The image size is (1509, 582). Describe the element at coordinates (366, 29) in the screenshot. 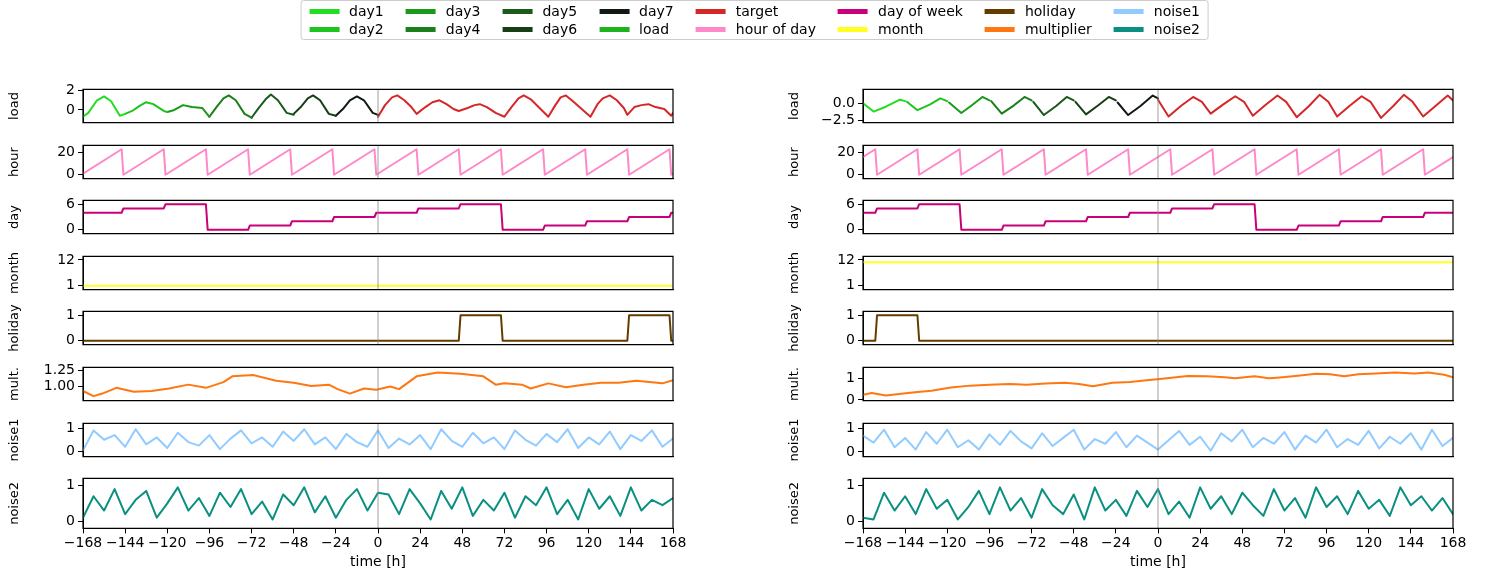

I see `legend-label: day2` at that location.